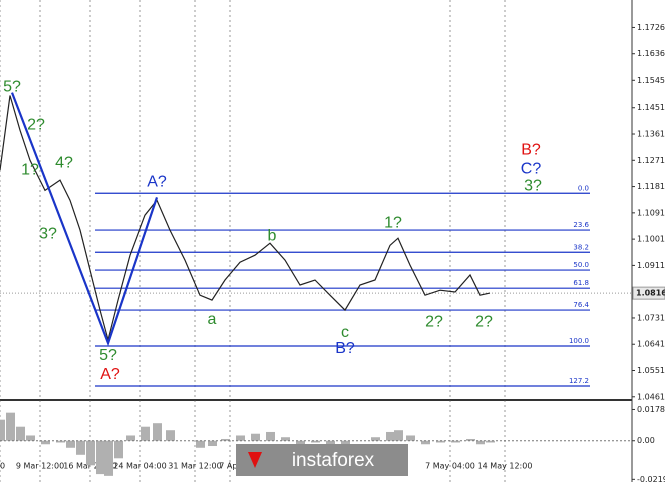  What do you see at coordinates (579, 381) in the screenshot?
I see `fib-label: 127.2` at bounding box center [579, 381].